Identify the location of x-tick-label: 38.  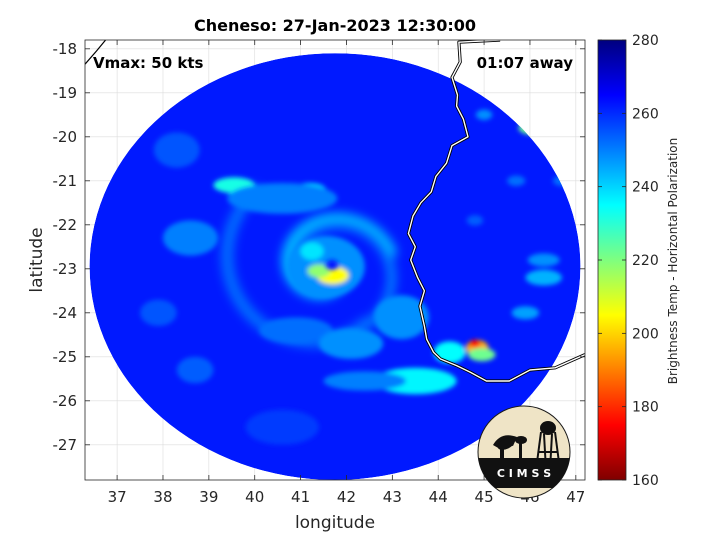
(162, 497).